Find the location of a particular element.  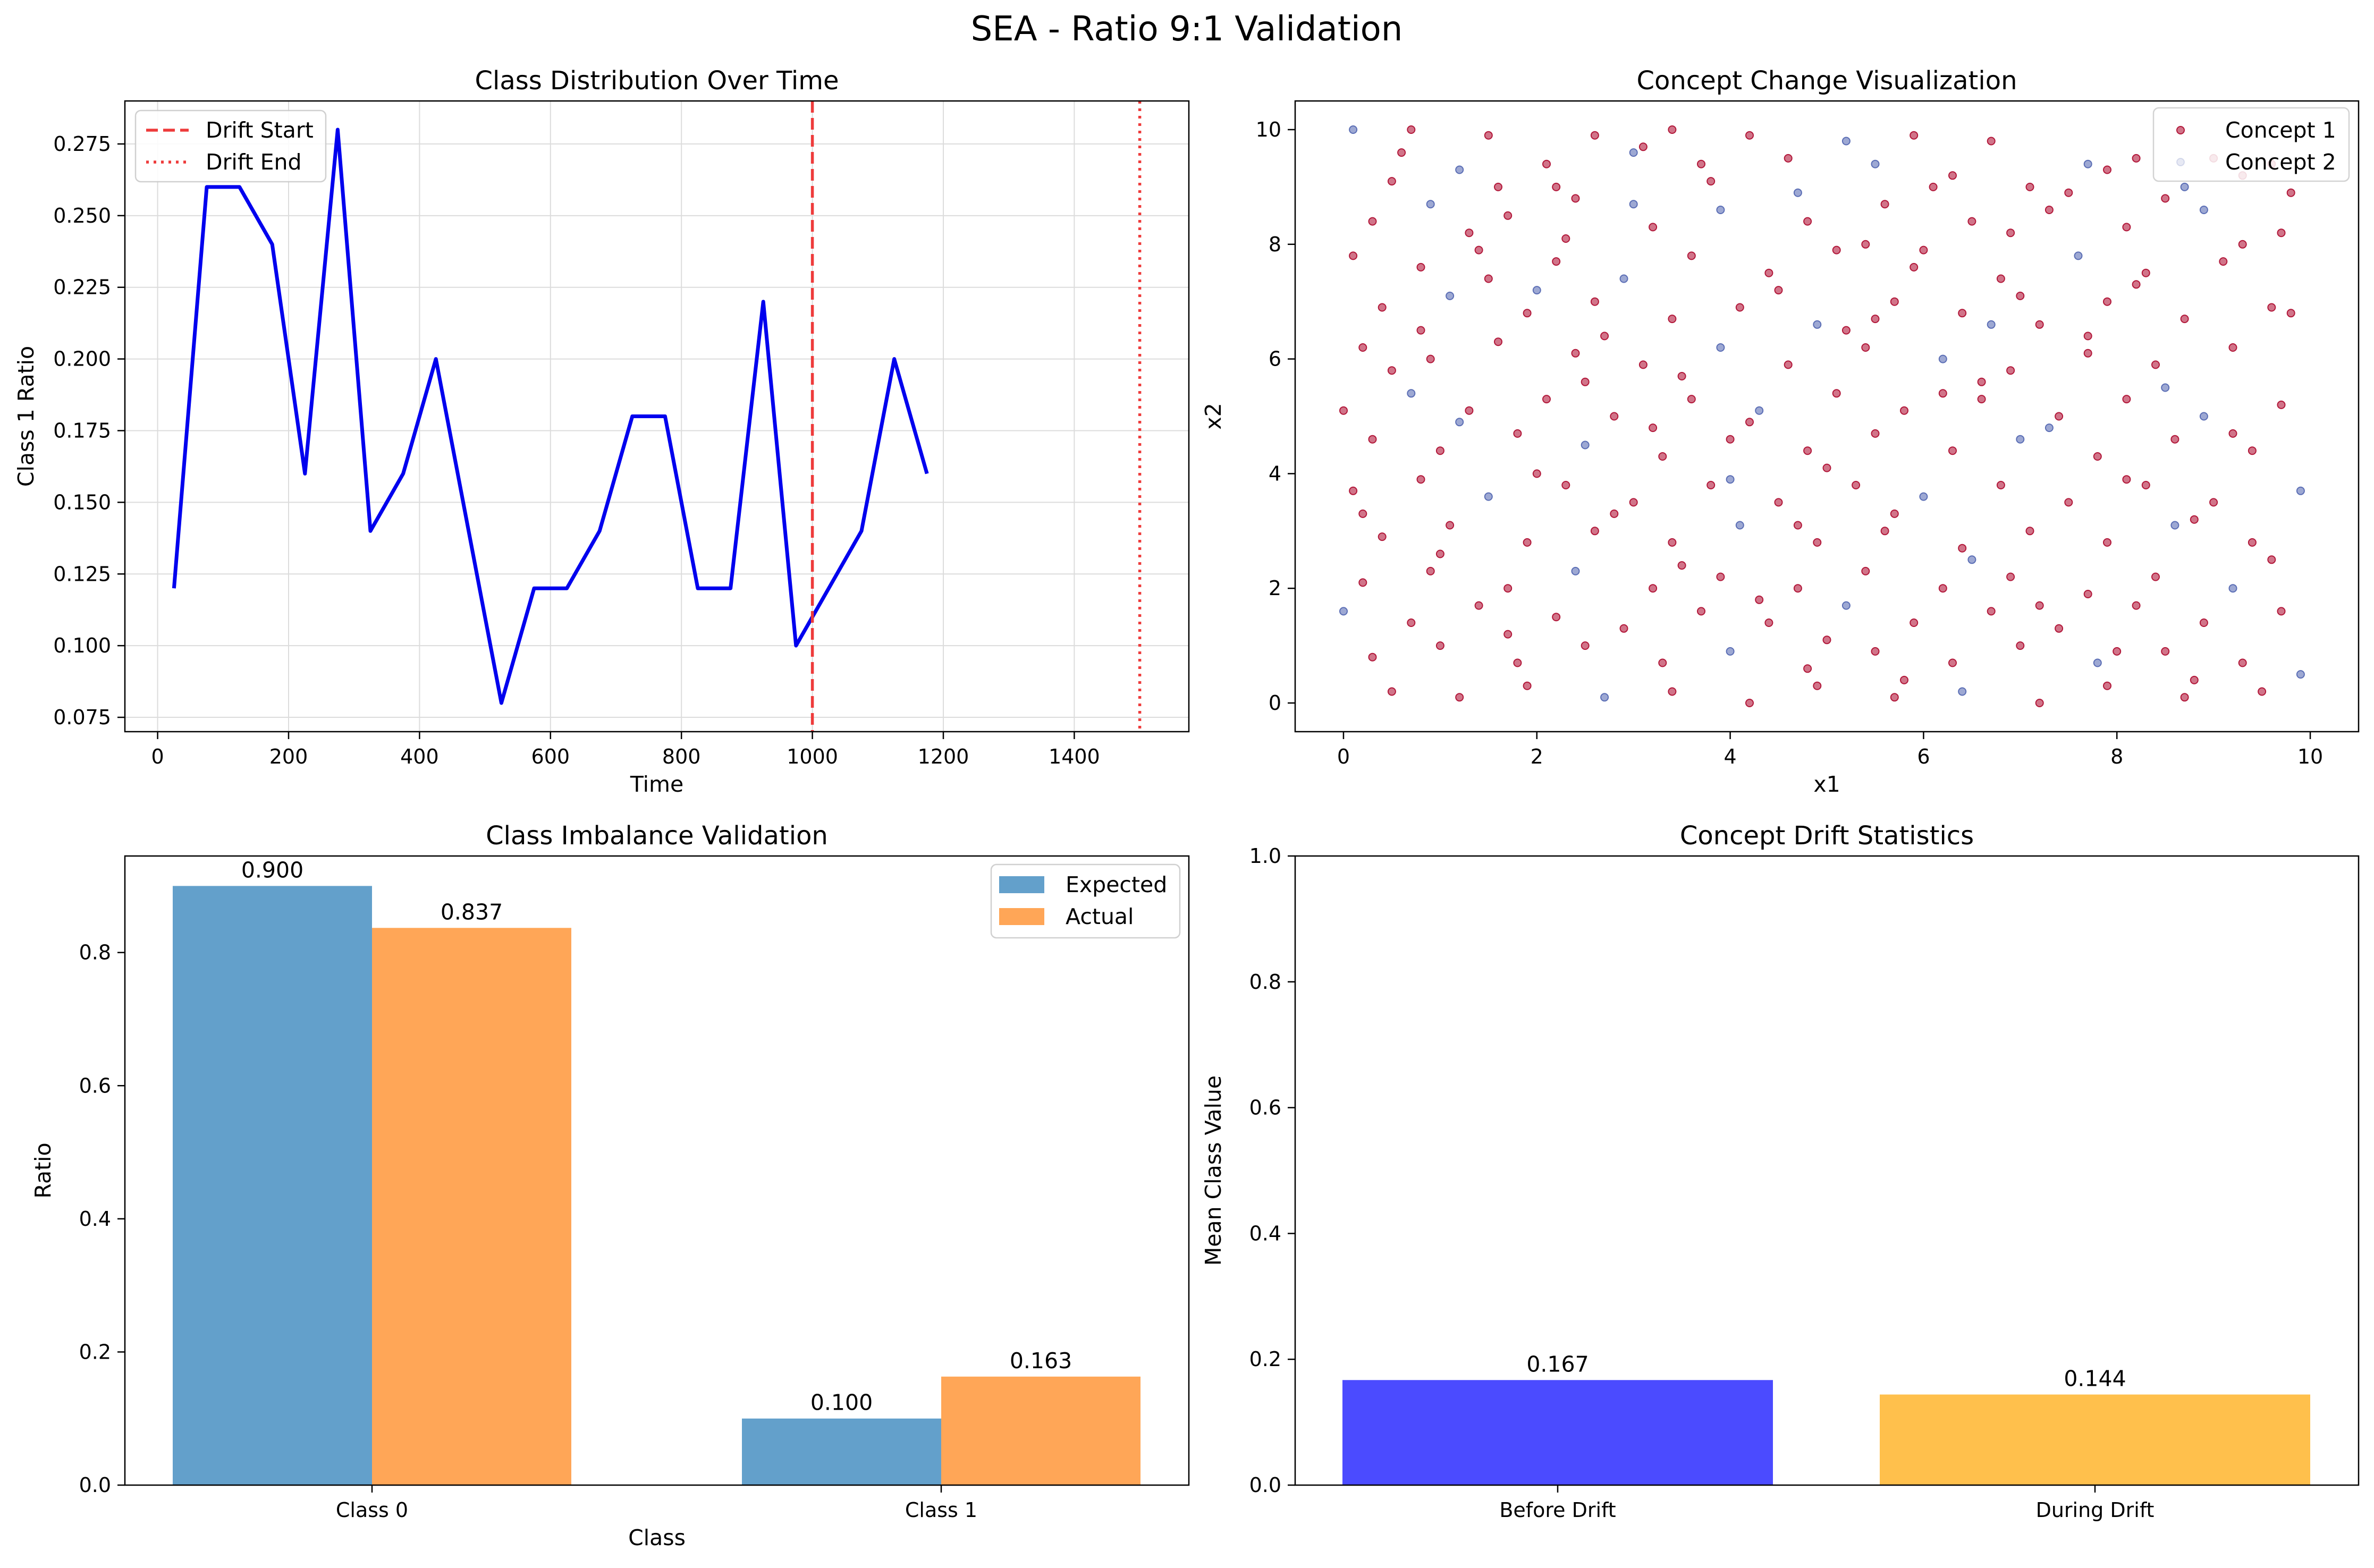

legend: Concept 1 Concept 2 is located at coordinates (2251, 144).